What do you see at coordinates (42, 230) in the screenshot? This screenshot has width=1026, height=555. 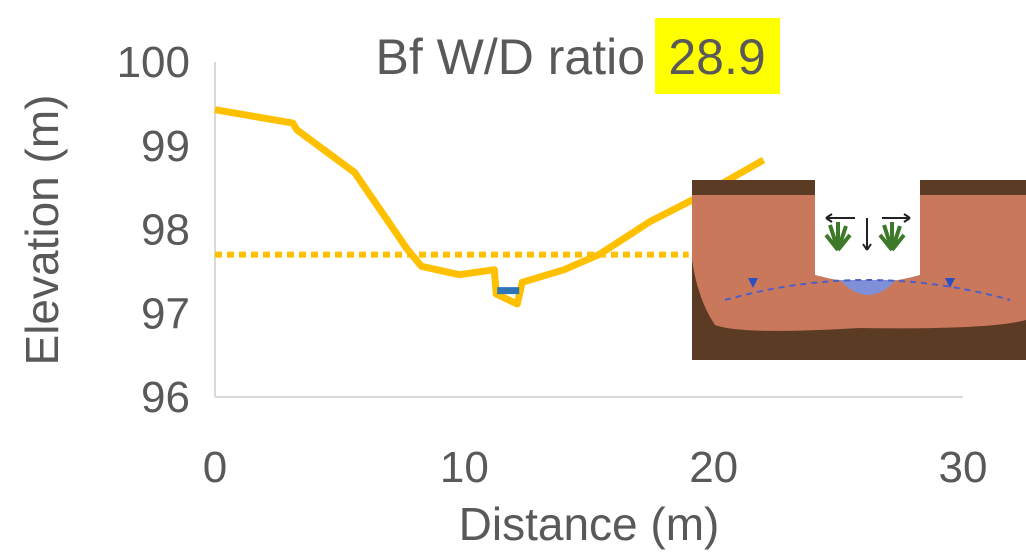 I see `y-axis-label: Elevation (m)` at bounding box center [42, 230].